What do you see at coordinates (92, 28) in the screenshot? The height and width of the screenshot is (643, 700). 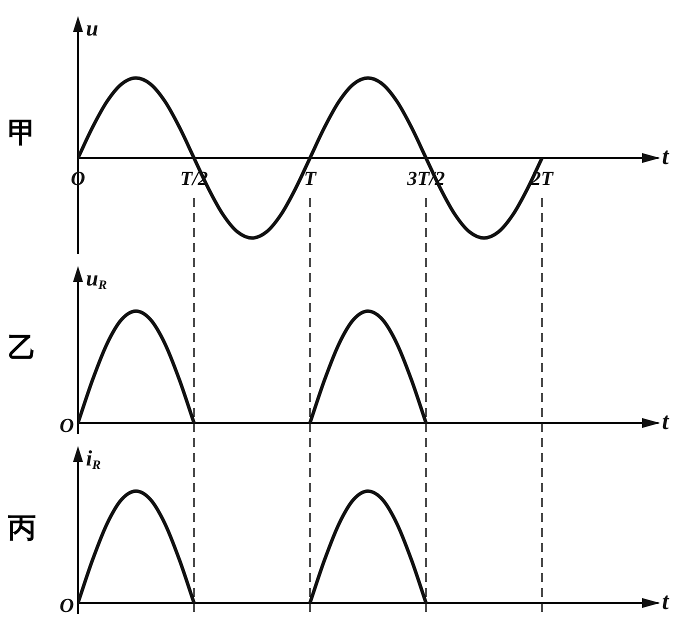 I see `y-axis-title: u` at bounding box center [92, 28].